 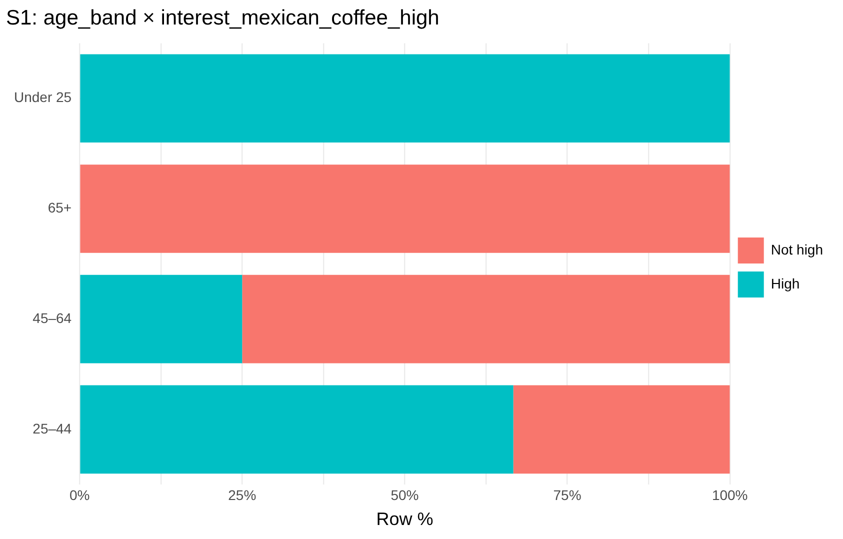 What do you see at coordinates (52, 428) in the screenshot?
I see `y-tick-label: 25–44` at bounding box center [52, 428].